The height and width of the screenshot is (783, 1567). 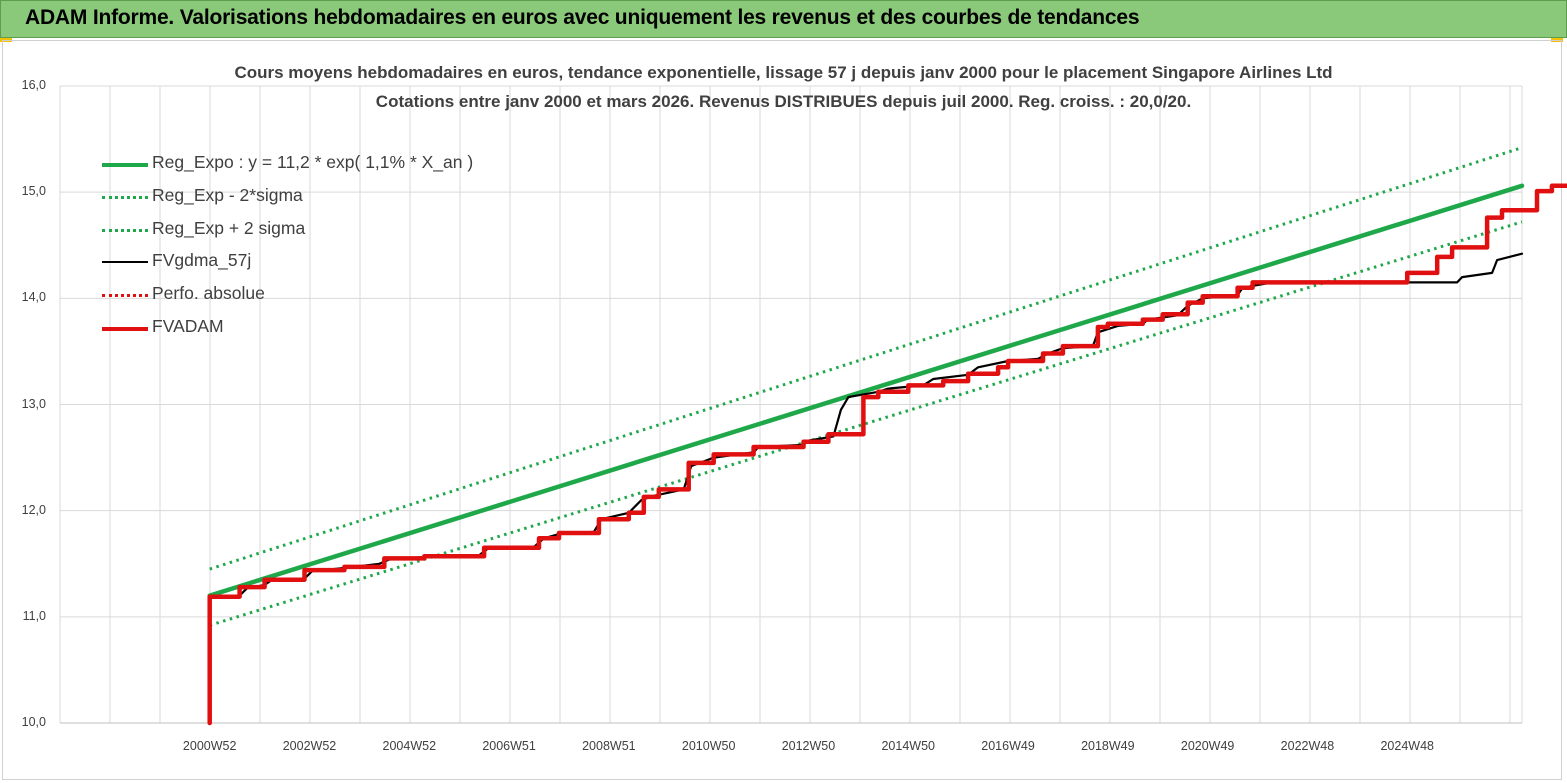 What do you see at coordinates (908, 746) in the screenshot?
I see `x-tick-label: 2014W50` at bounding box center [908, 746].